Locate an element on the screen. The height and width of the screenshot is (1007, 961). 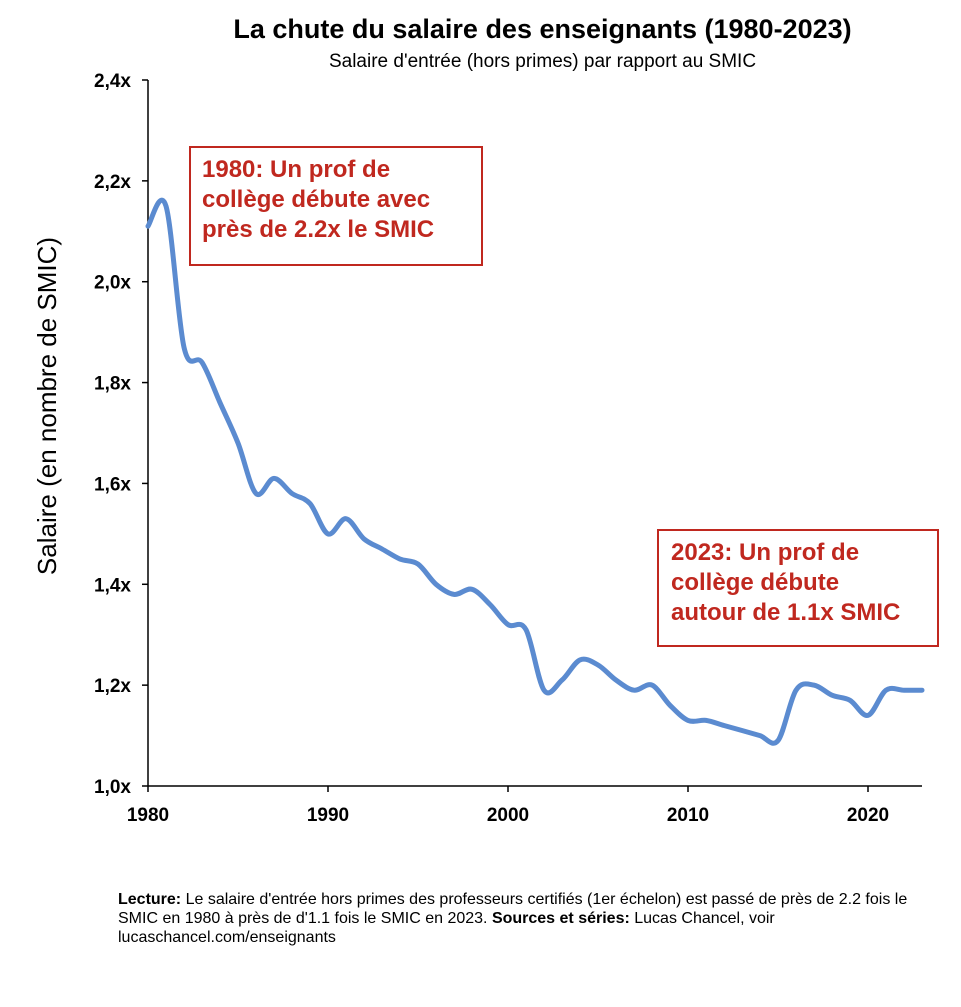
x-tick-label: 2010 is located at coordinates (688, 815).